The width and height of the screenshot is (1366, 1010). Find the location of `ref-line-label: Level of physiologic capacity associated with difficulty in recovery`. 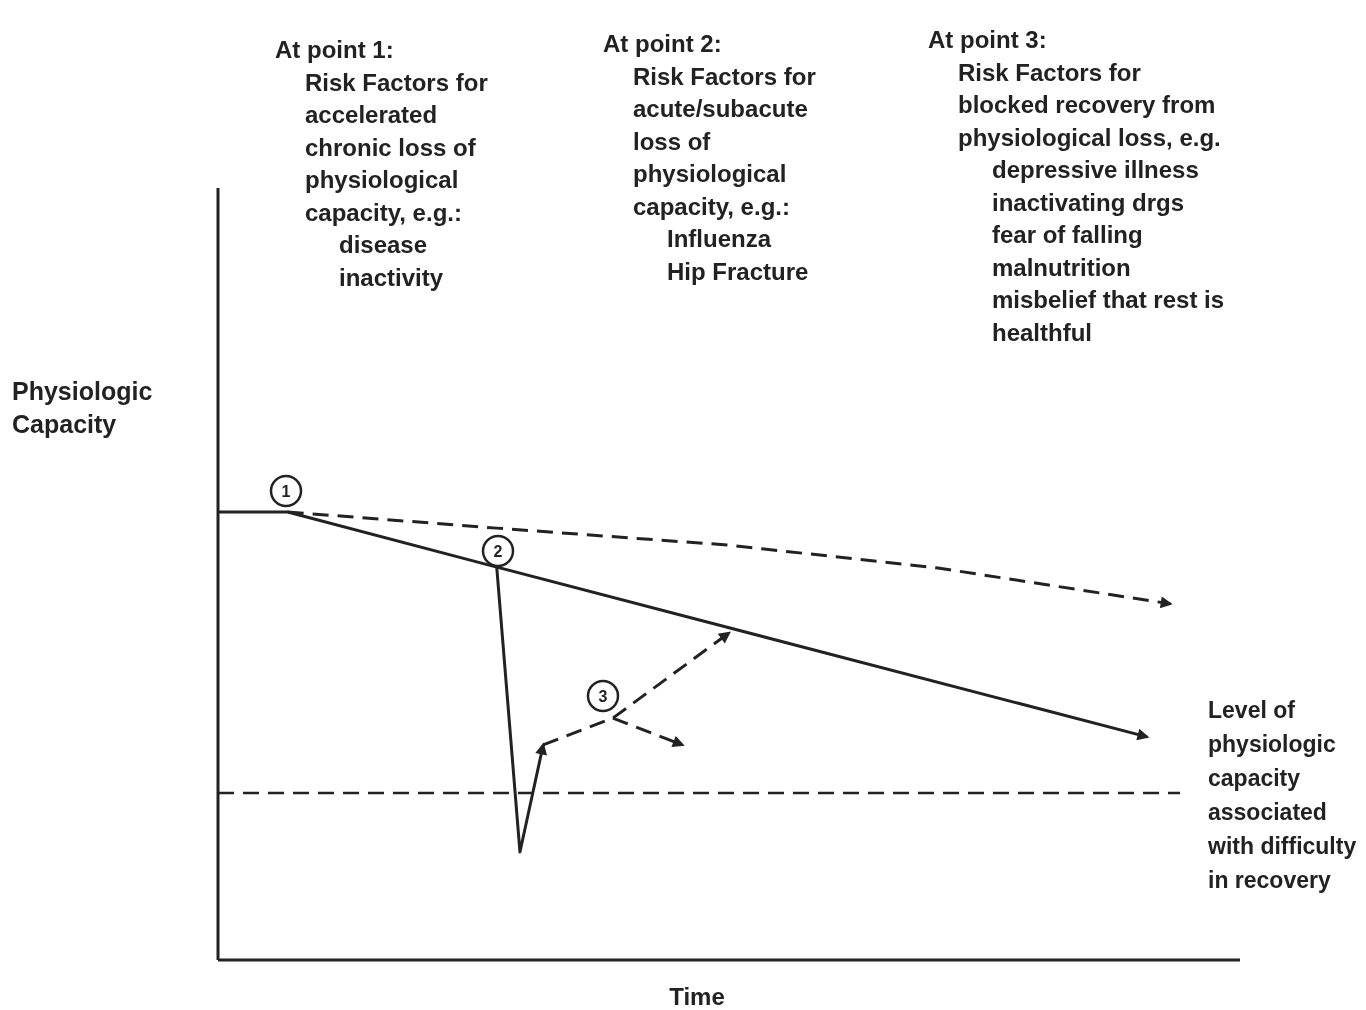

ref-line-label: Level of physiologic capacity associated with difficulty in recovery is located at coordinates (1282, 795).